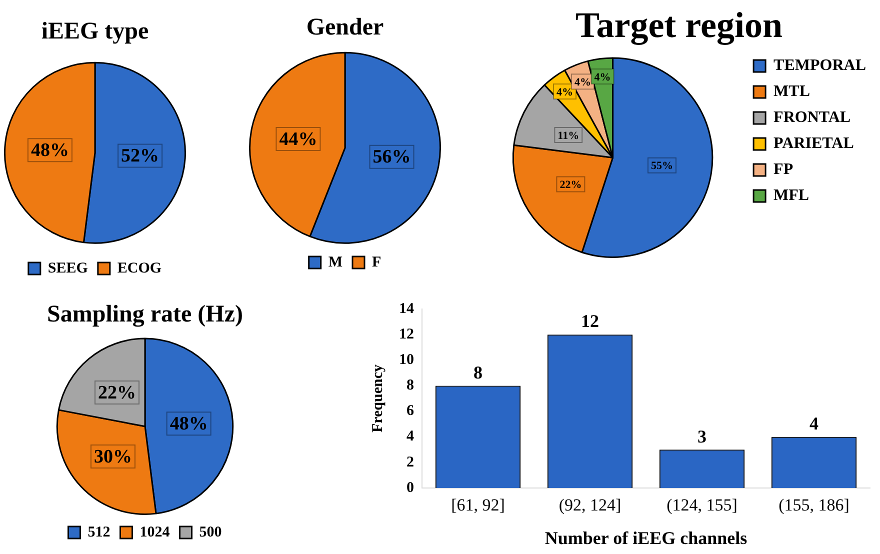 The image size is (880, 554). I want to click on legend-label: M, so click(335, 262).